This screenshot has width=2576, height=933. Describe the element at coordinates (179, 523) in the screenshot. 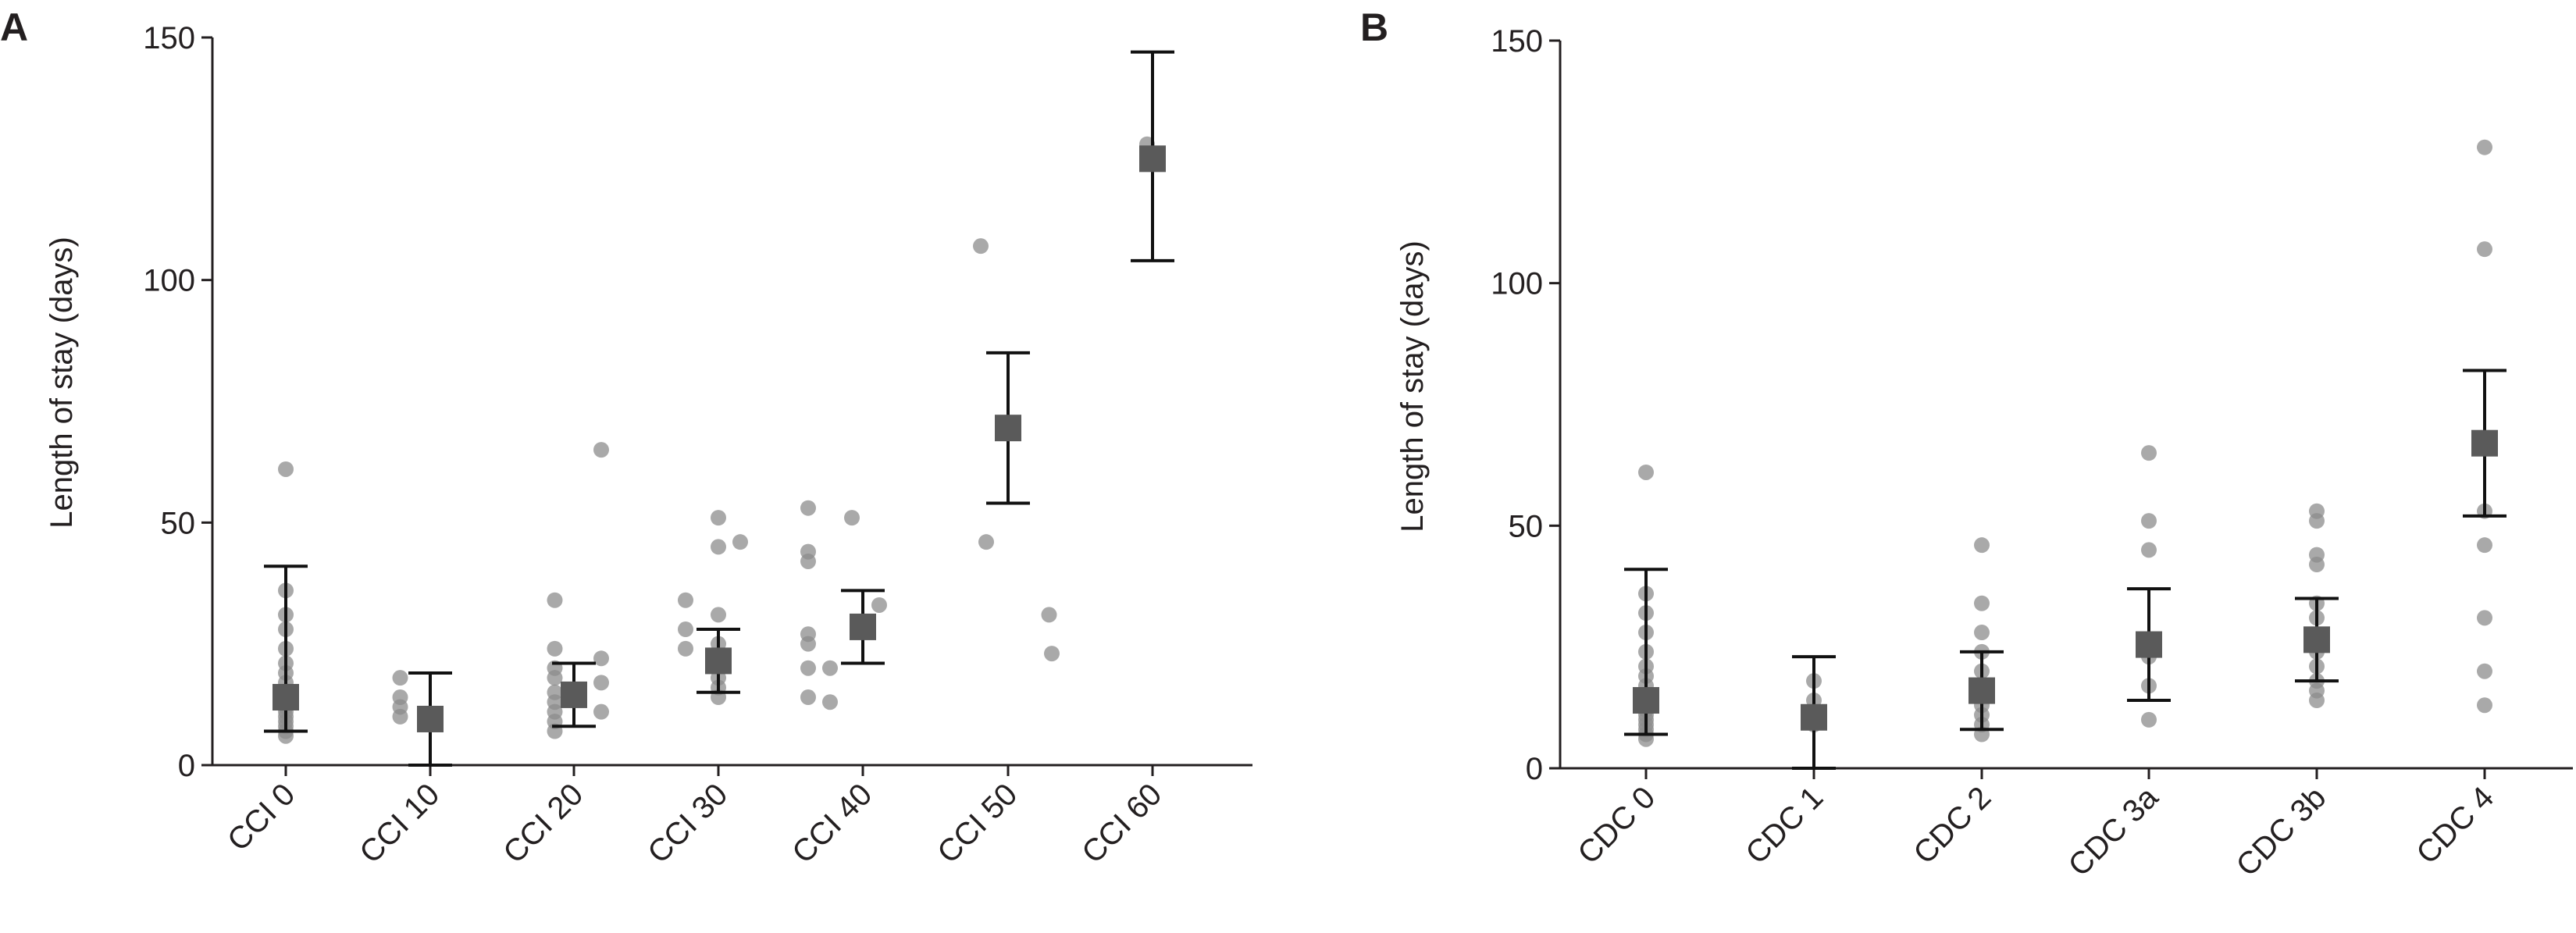

I see `panel-a-y-tick-label-50: 50` at that location.